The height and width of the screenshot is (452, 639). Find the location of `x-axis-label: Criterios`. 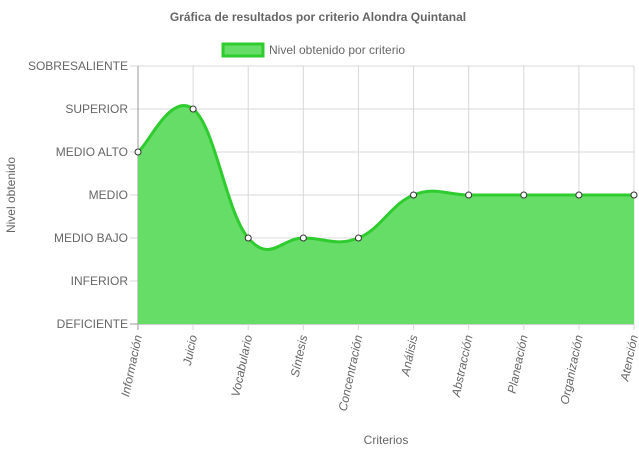

x-axis-label: Criterios is located at coordinates (386, 440).